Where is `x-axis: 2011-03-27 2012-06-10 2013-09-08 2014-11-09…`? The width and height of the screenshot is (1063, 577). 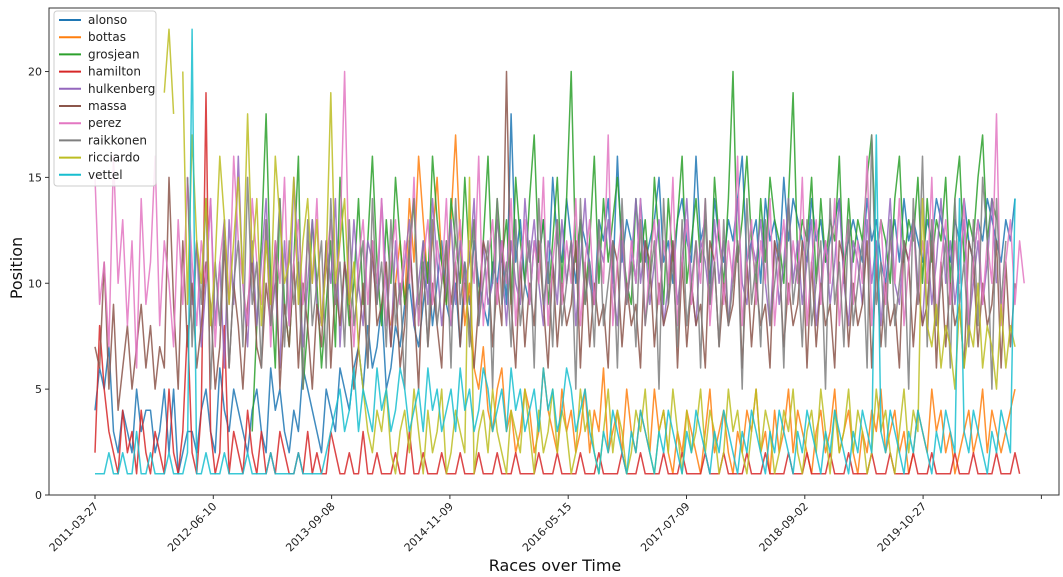
x-axis: 2011-03-27 2012-06-10 2013-09-08 2014-11-09… is located at coordinates (544, 524).